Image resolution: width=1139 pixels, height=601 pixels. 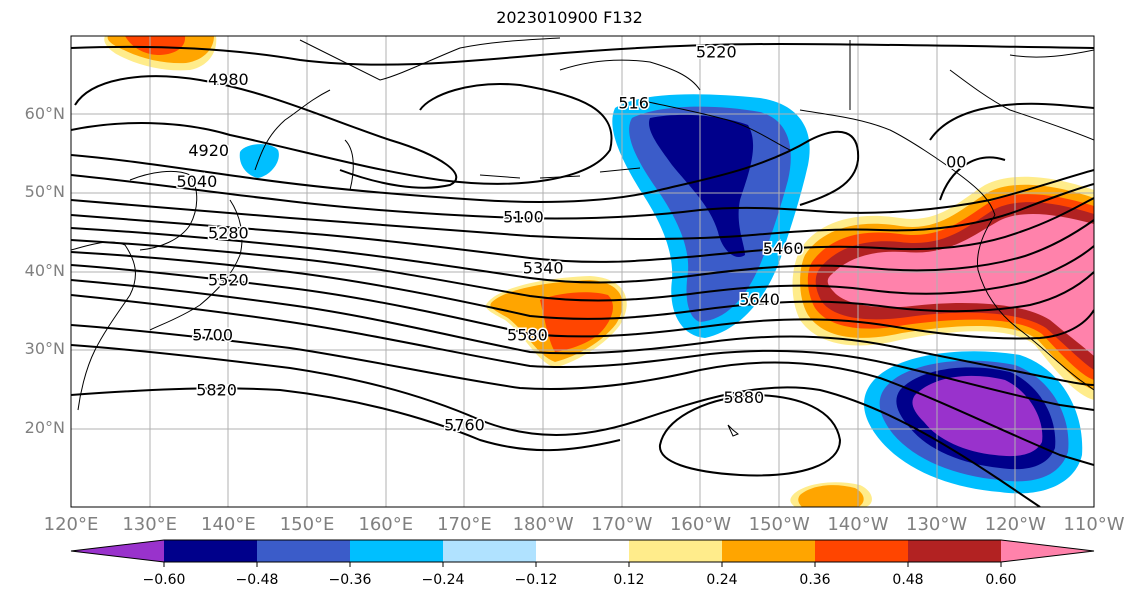 What do you see at coordinates (858, 524) in the screenshot?
I see `longitude-label: 140°W` at bounding box center [858, 524].